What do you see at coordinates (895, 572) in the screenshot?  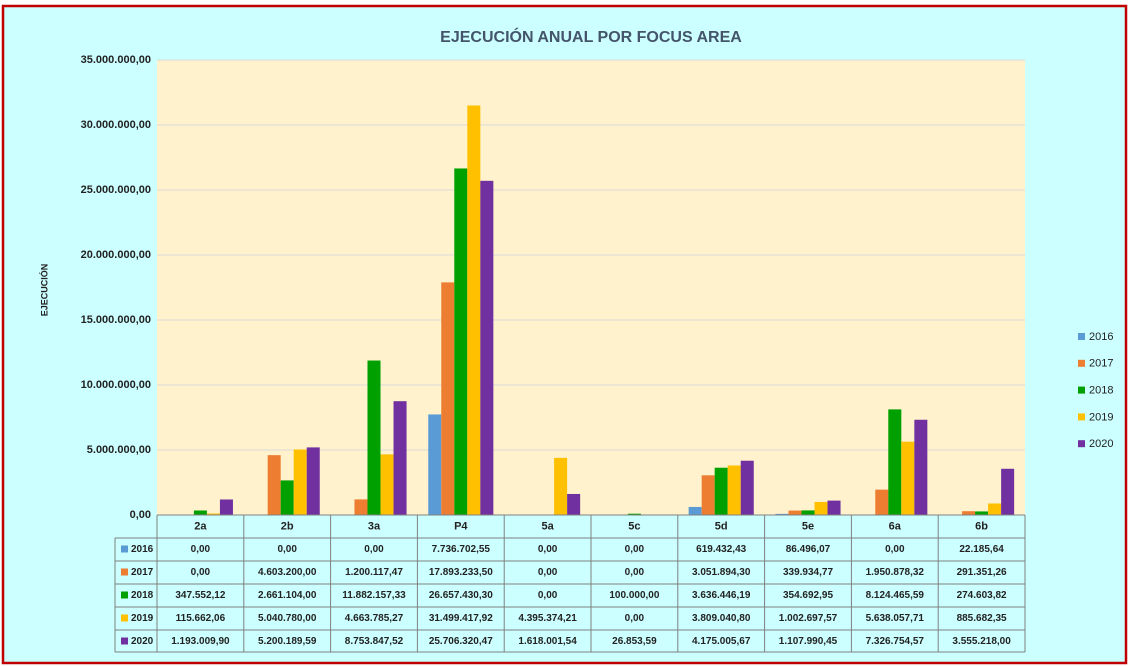 I see `table-cell: 1.950.878,32` at bounding box center [895, 572].